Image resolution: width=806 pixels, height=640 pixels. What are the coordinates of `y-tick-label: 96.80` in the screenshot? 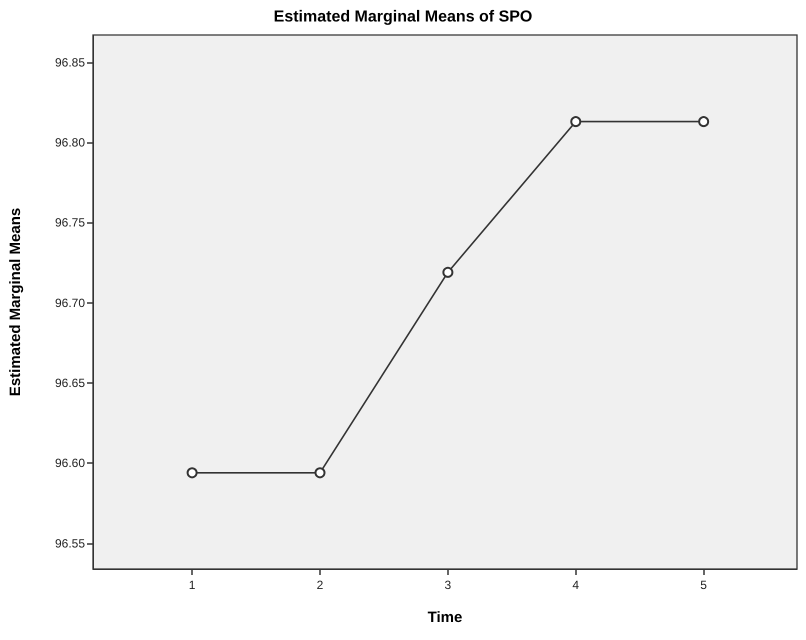 It's located at (70, 142).